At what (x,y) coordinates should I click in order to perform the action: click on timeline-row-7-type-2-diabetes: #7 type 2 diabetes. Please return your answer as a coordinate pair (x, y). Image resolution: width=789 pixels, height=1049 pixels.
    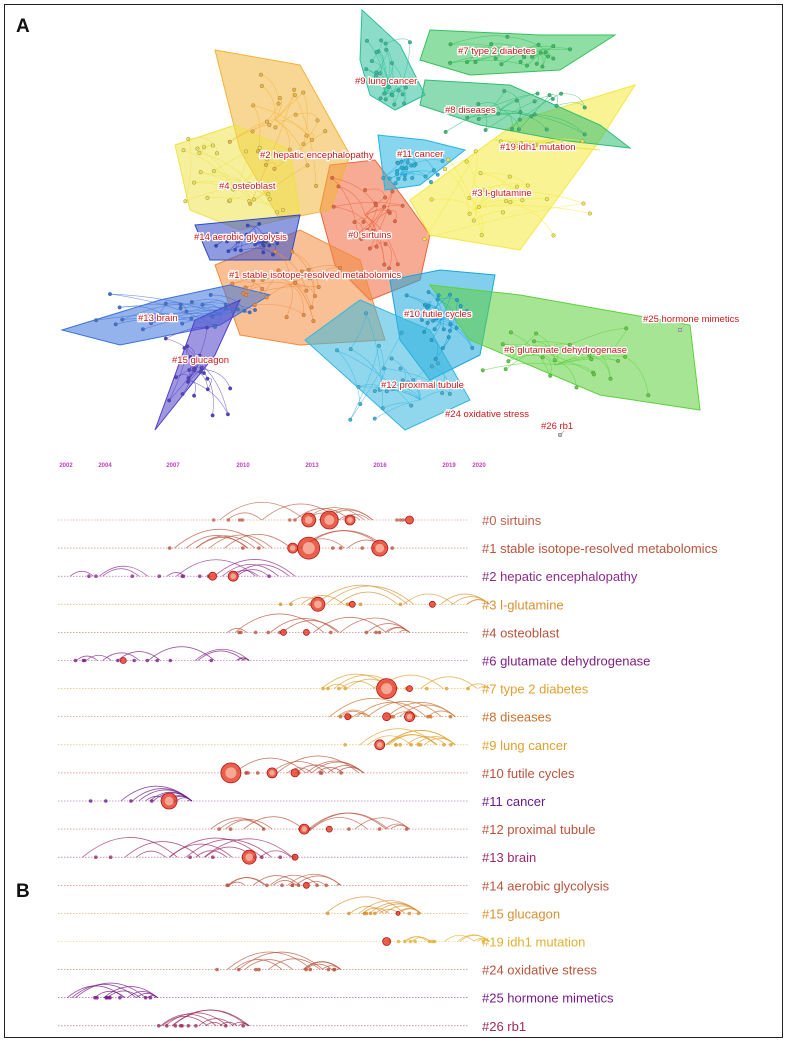
    Looking at the image, I should click on (323, 686).